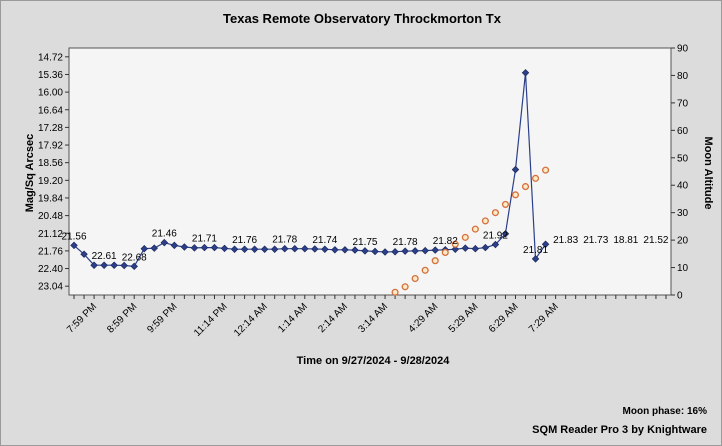  What do you see at coordinates (50, 146) in the screenshot?
I see `y-tick-label: 17.92` at bounding box center [50, 146].